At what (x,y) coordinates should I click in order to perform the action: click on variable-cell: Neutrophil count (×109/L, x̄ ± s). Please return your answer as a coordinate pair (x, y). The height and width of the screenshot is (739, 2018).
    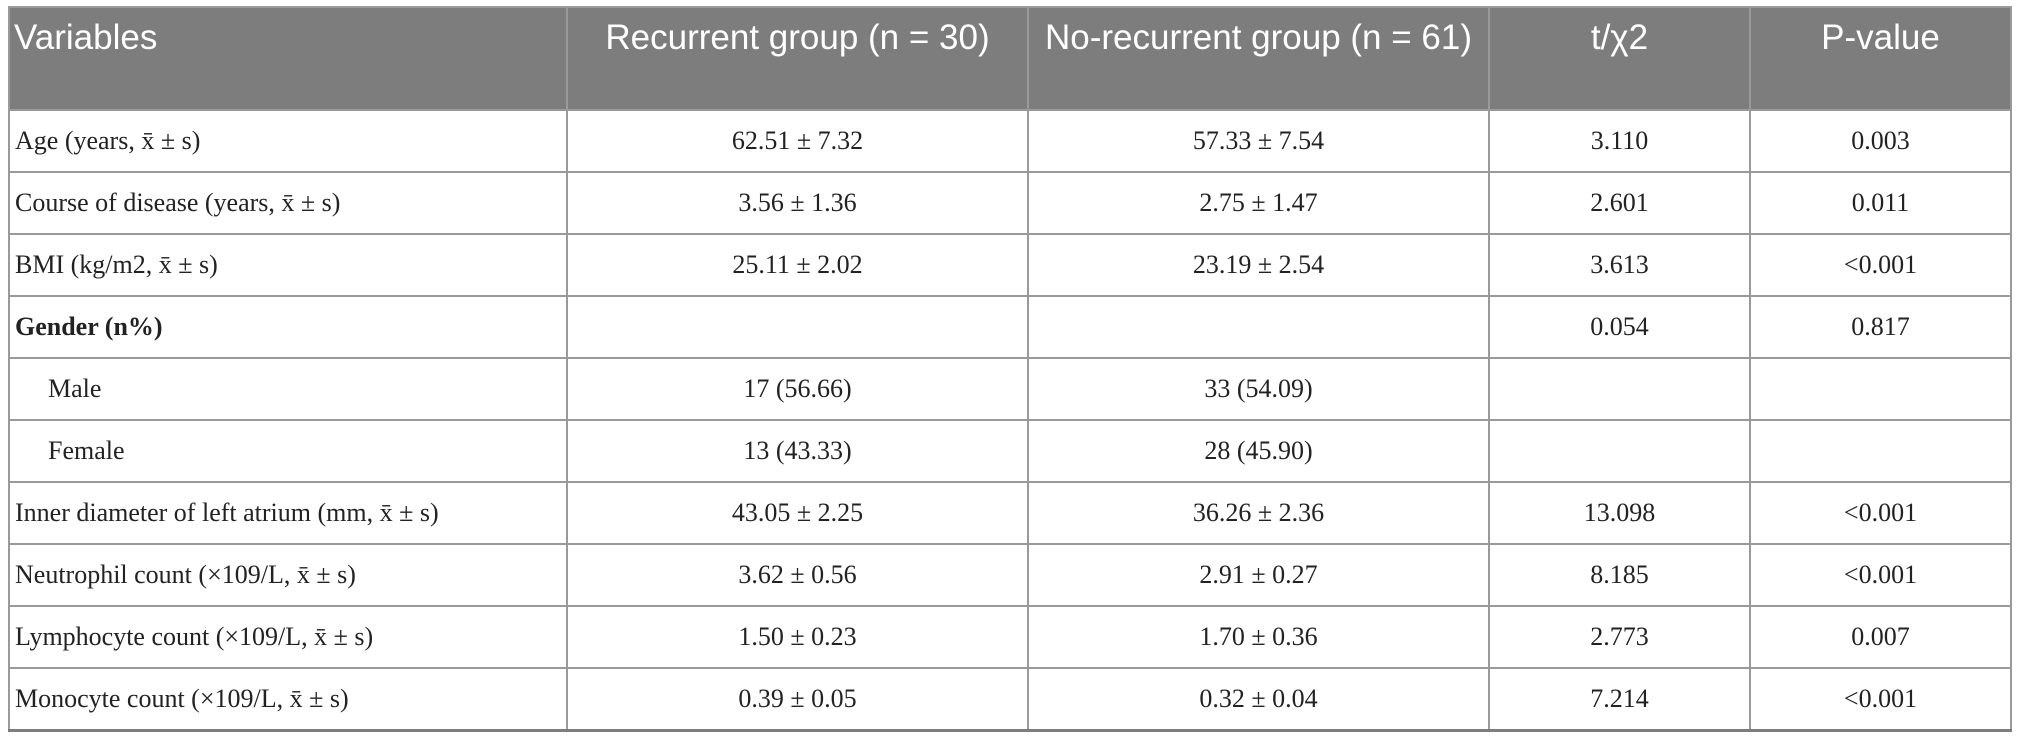
    Looking at the image, I should click on (288, 575).